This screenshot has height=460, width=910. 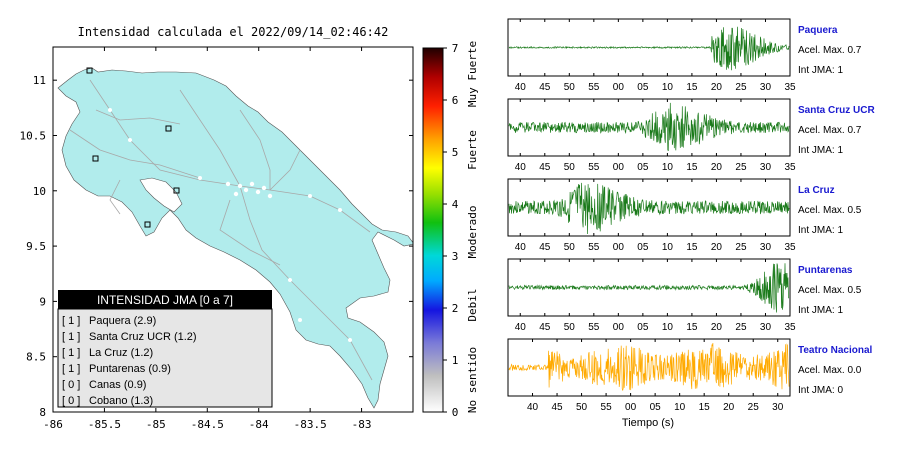 What do you see at coordinates (472, 304) in the screenshot?
I see `colorbar-class-label: Debil` at bounding box center [472, 304].